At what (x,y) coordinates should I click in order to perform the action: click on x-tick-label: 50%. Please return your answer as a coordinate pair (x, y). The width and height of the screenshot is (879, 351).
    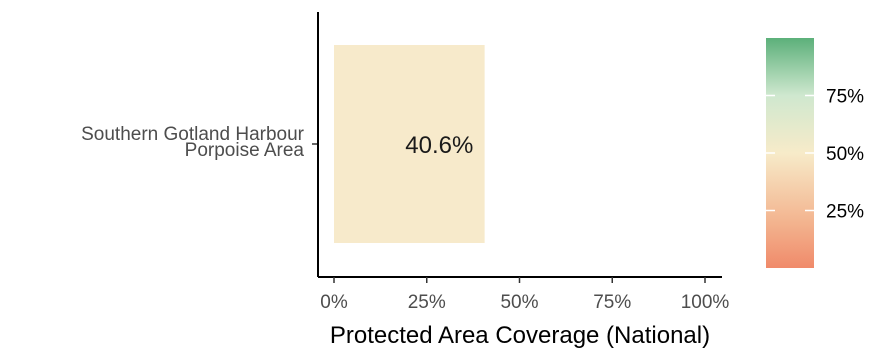
    Looking at the image, I should click on (519, 302).